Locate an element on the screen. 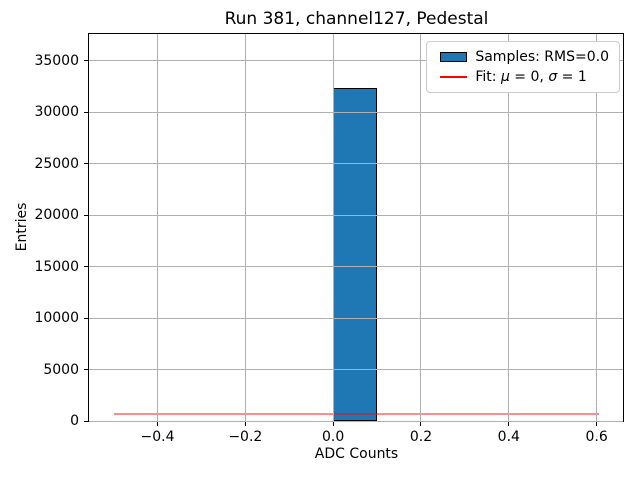 The height and width of the screenshot is (480, 640). y-tick-label: 35000 is located at coordinates (56, 60).